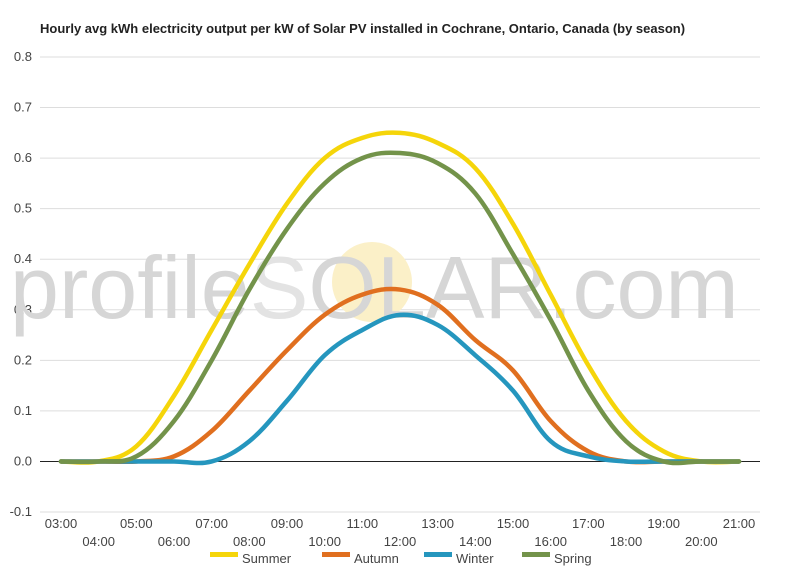 The width and height of the screenshot is (800, 570). Describe the element at coordinates (336, 554) in the screenshot. I see `legend-swatch-autumn` at that location.